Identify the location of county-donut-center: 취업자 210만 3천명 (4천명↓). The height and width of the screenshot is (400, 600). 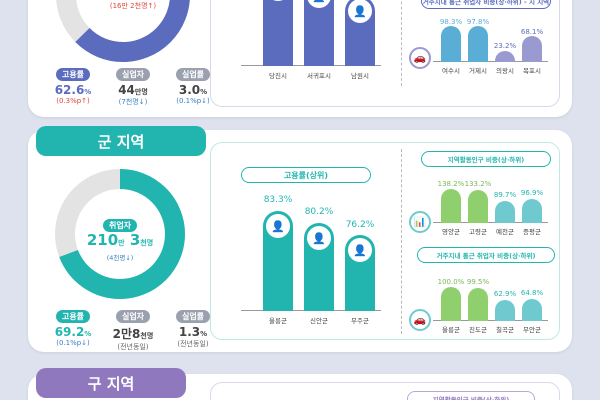
(120, 240).